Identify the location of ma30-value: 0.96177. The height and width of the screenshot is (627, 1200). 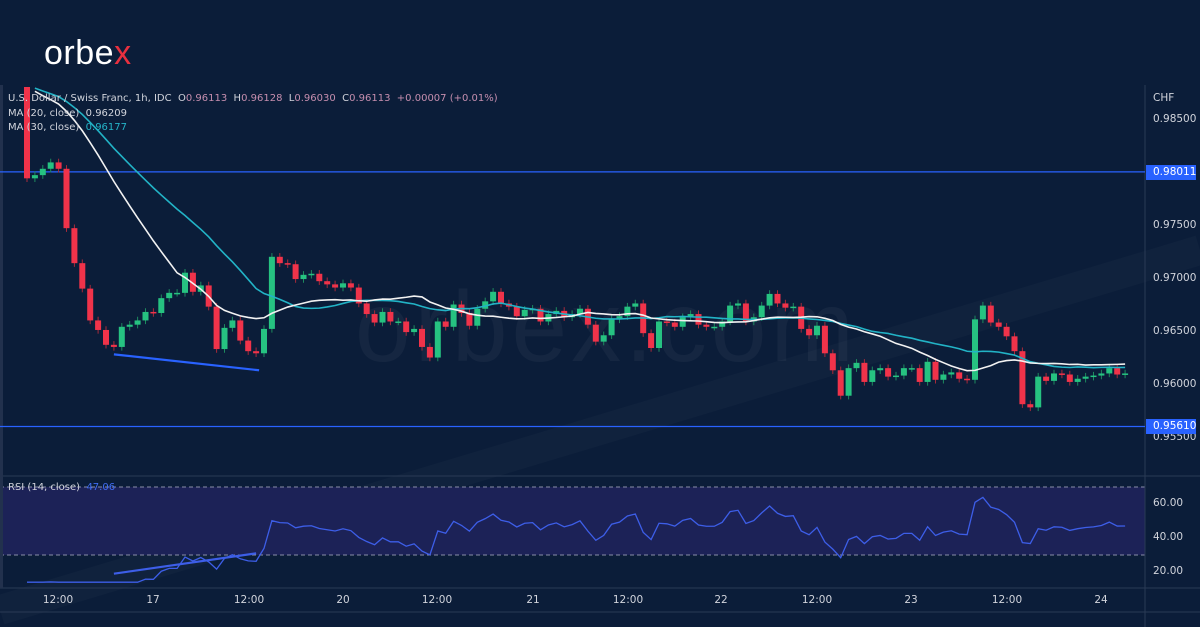
(106, 127).